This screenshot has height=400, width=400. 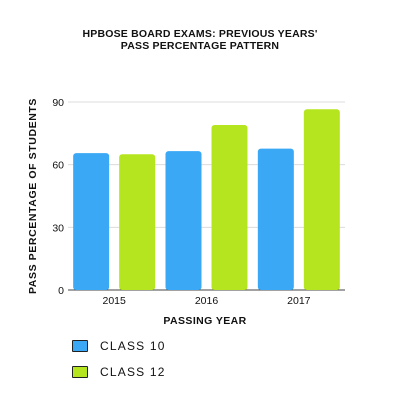 I want to click on chart-legend: CLASS 10 CLASS 12, so click(x=119, y=364).